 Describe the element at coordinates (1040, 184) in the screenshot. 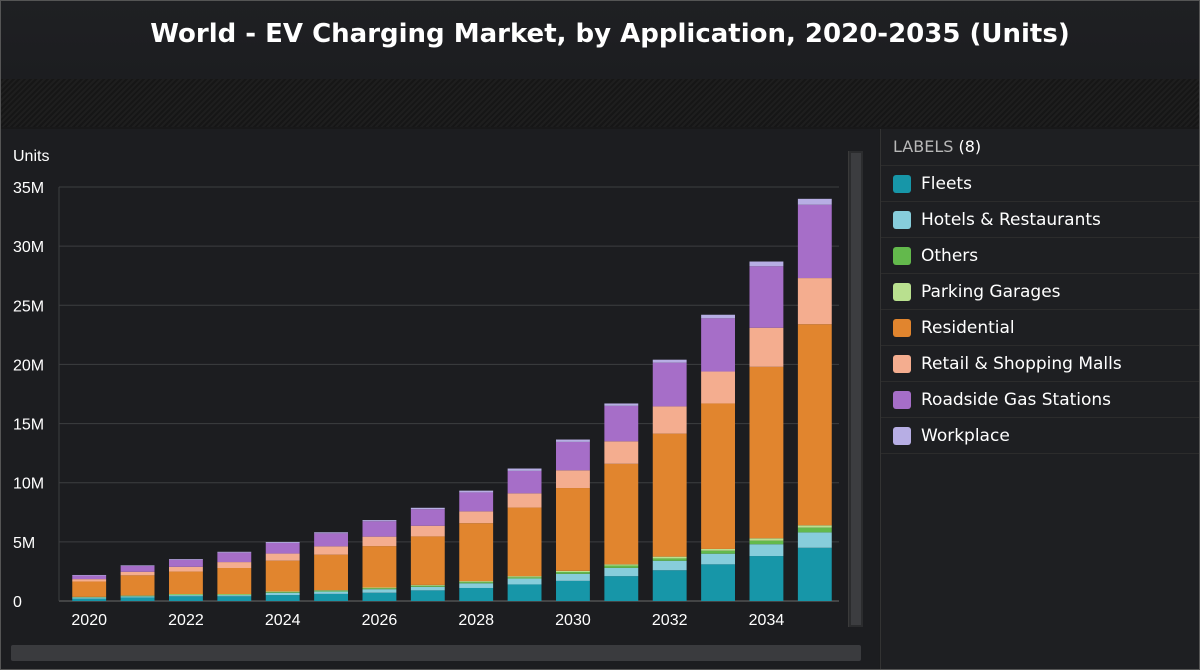

I see `legend-item: Fleets` at that location.